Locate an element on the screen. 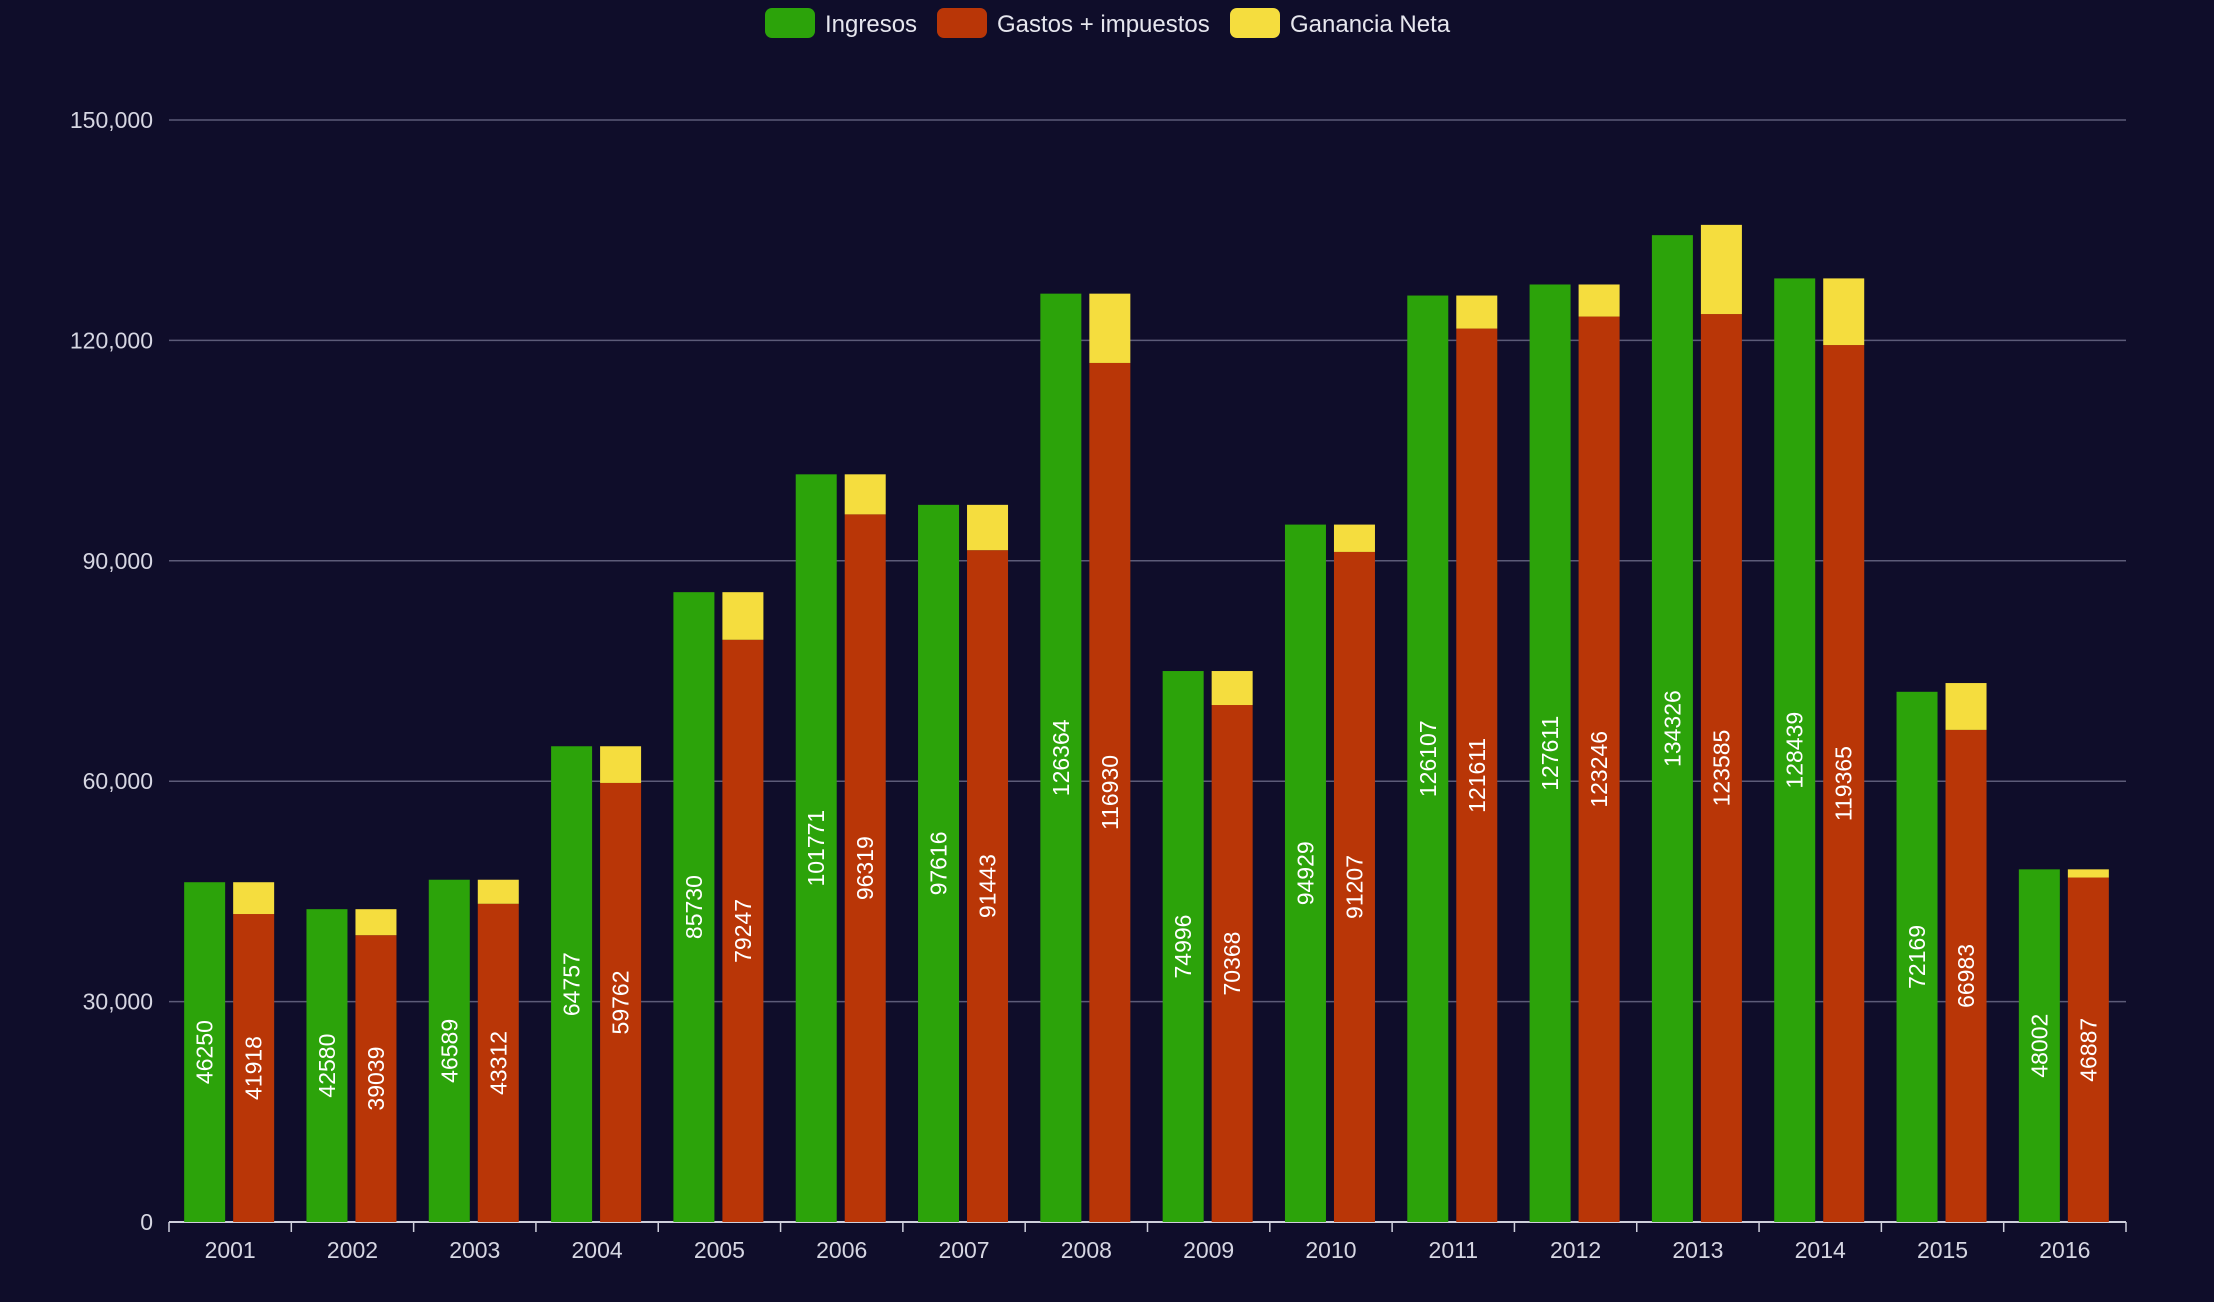 The height and width of the screenshot is (1302, 2214). bar-value-label: 41918 is located at coordinates (254, 1068).